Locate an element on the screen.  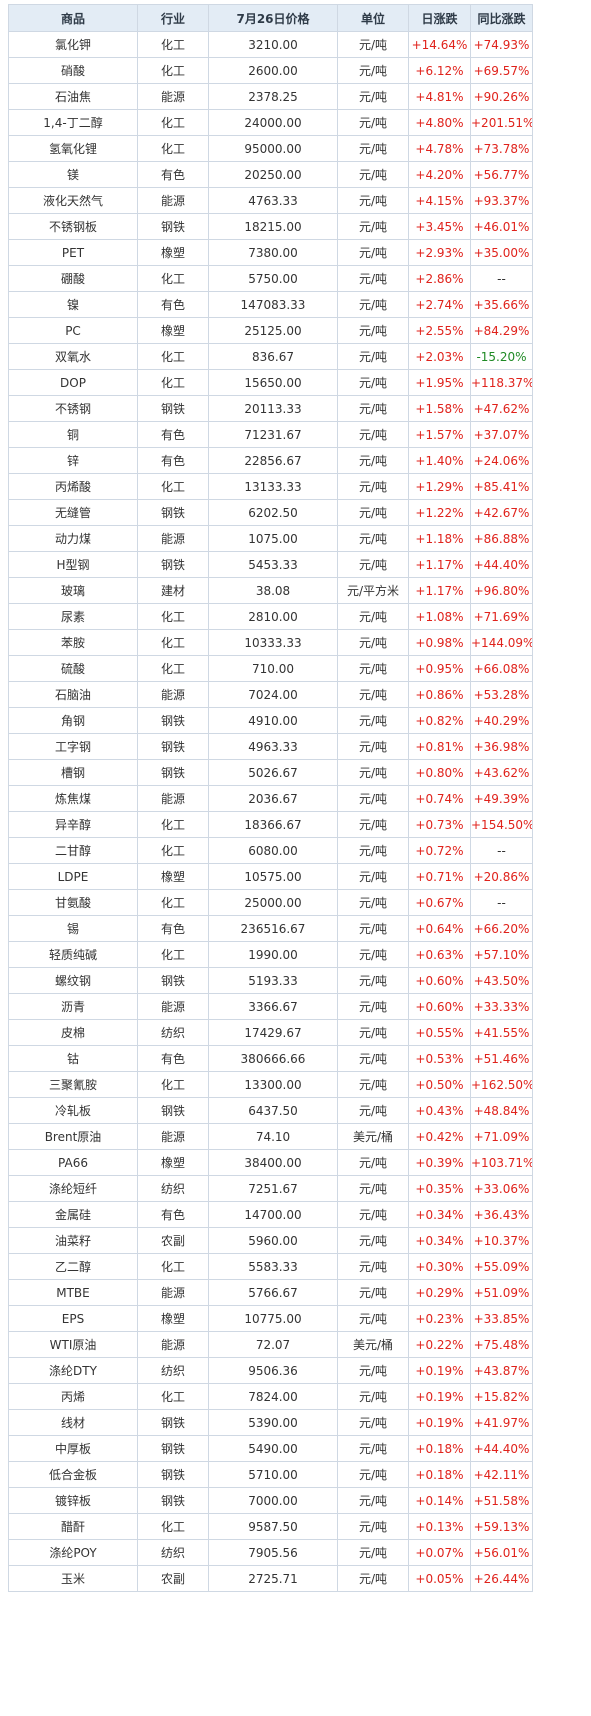
table-row: 醋酐 化工 9587.50 元/吨 +0.13% +59.13% is located at coordinates (270, 1526).